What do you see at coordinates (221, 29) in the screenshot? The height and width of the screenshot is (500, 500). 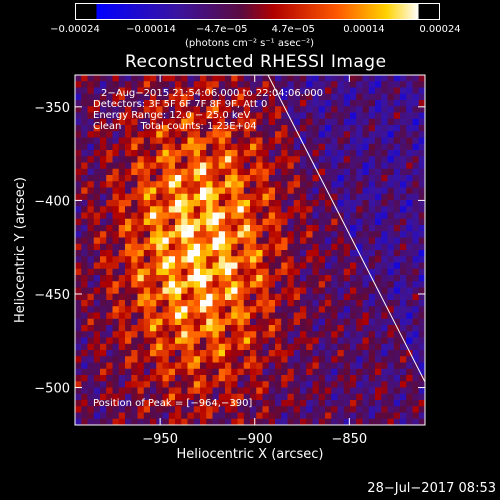 I see `colorbar-tick-label: −4.7e−05` at bounding box center [221, 29].